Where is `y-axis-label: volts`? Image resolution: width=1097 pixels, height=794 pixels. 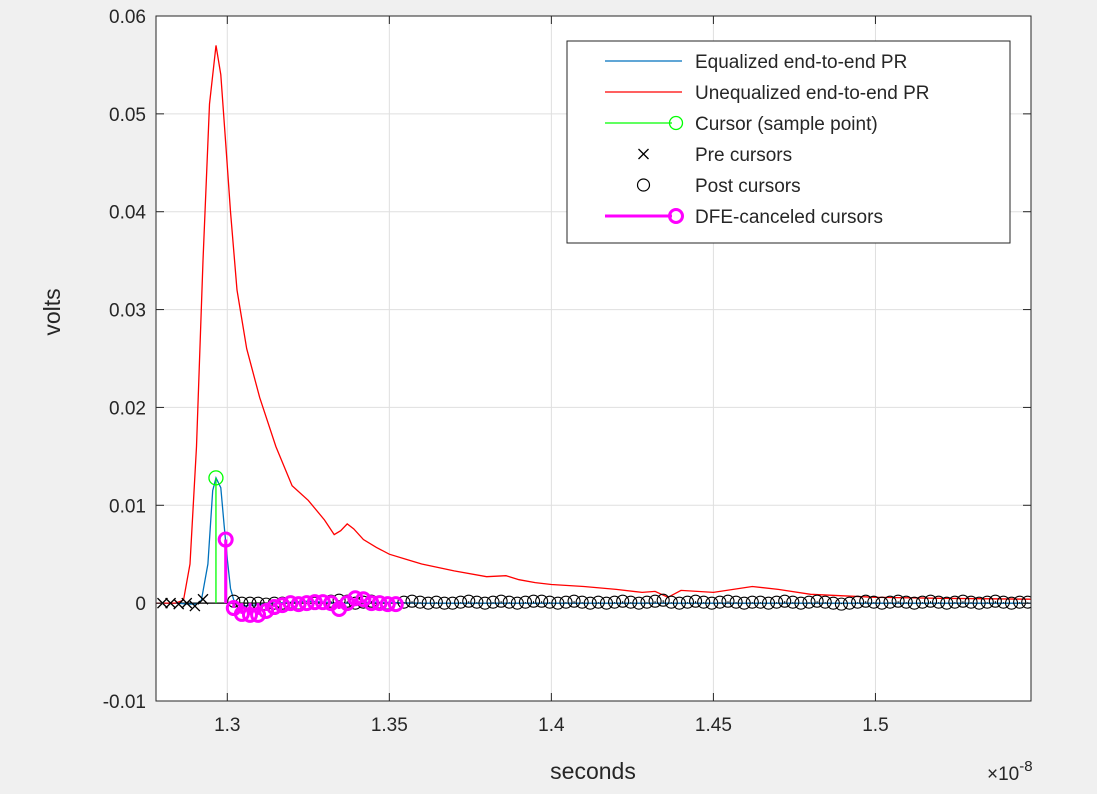
y-axis-label: volts is located at coordinates (52, 311).